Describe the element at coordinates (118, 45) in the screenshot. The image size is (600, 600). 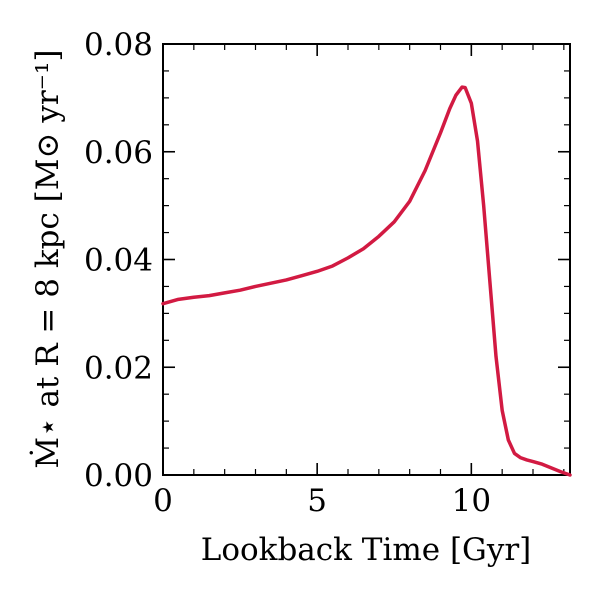
I see `y-tick-label: 0.08` at that location.